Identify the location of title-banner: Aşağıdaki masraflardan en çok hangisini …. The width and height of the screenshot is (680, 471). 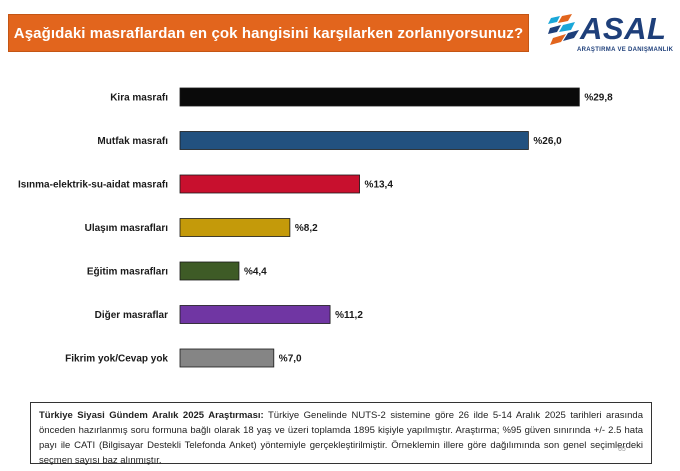
(268, 33).